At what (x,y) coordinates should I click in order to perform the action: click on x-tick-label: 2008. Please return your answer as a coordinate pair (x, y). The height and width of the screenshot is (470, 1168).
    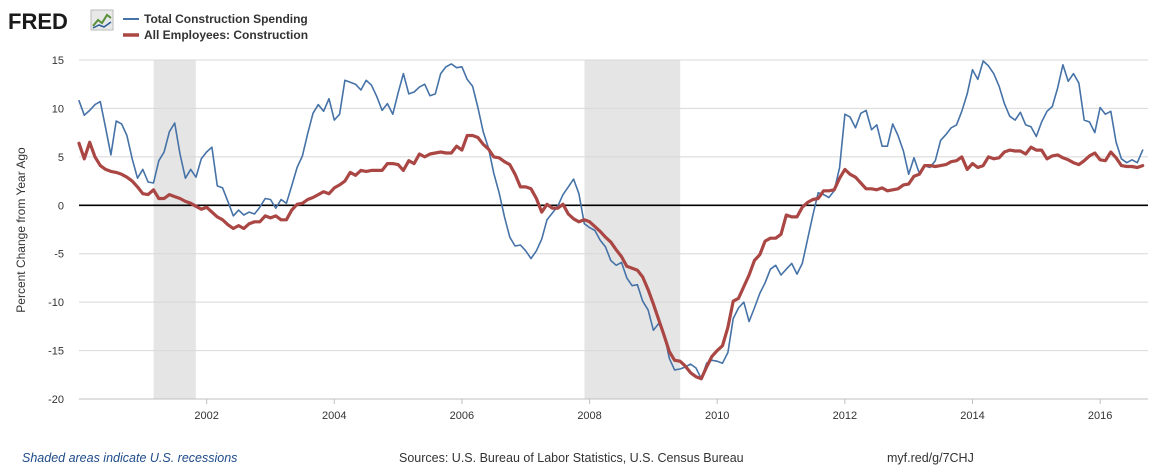
    Looking at the image, I should click on (589, 416).